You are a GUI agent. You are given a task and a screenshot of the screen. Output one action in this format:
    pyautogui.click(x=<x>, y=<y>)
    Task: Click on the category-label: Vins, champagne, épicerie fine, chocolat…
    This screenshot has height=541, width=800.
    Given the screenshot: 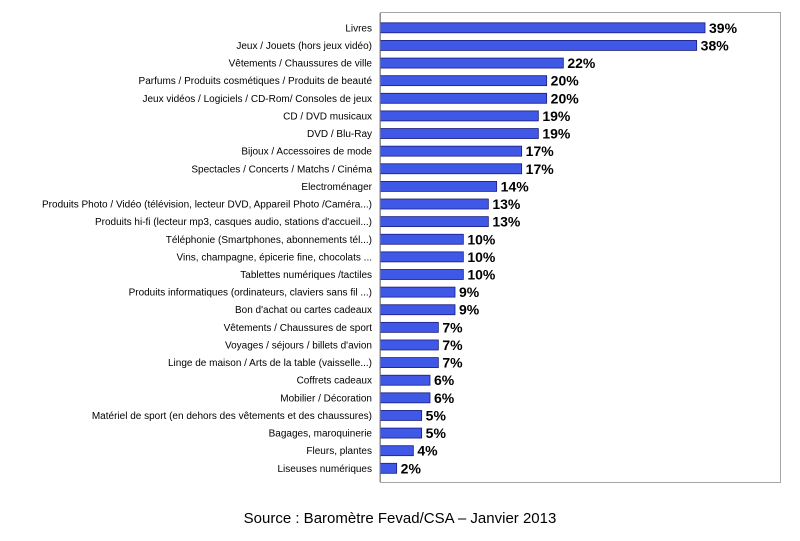 What is the action you would take?
    pyautogui.click(x=274, y=257)
    